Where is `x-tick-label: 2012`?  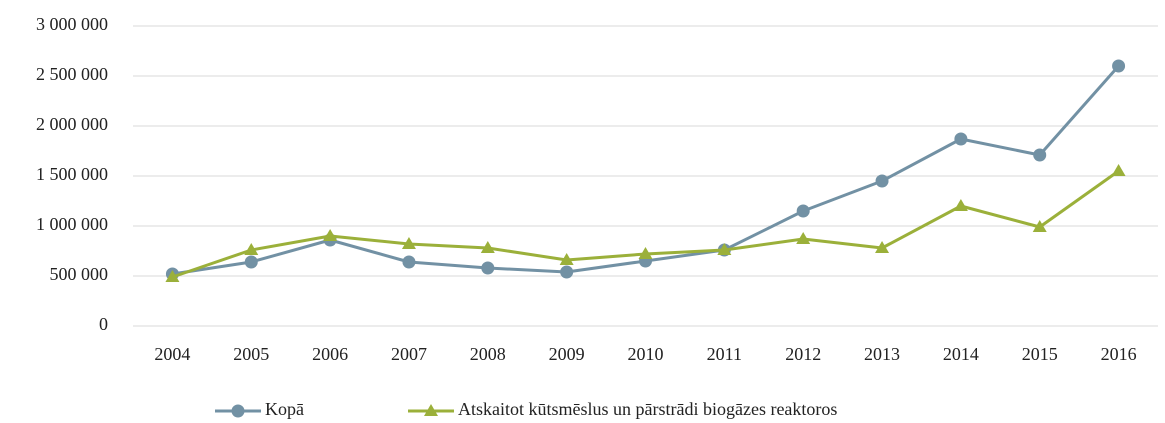
x-tick-label: 2012 is located at coordinates (803, 354).